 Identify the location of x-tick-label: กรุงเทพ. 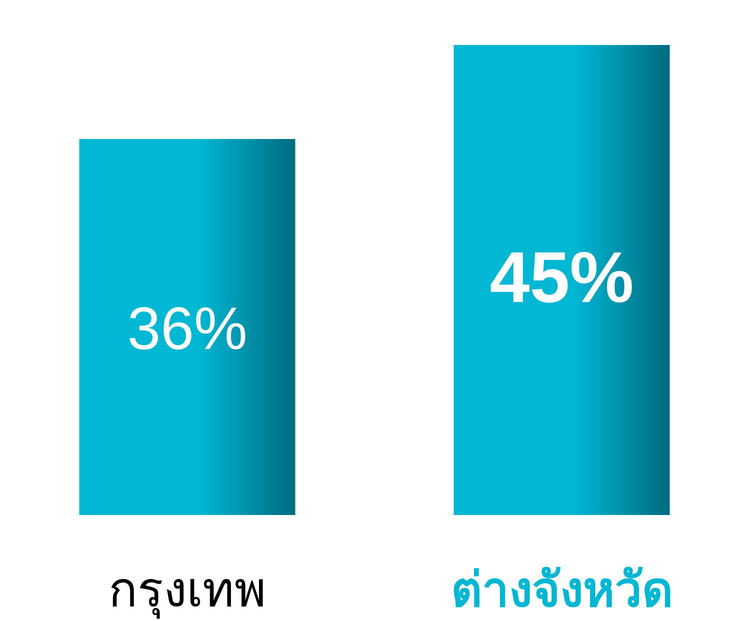
(187, 590).